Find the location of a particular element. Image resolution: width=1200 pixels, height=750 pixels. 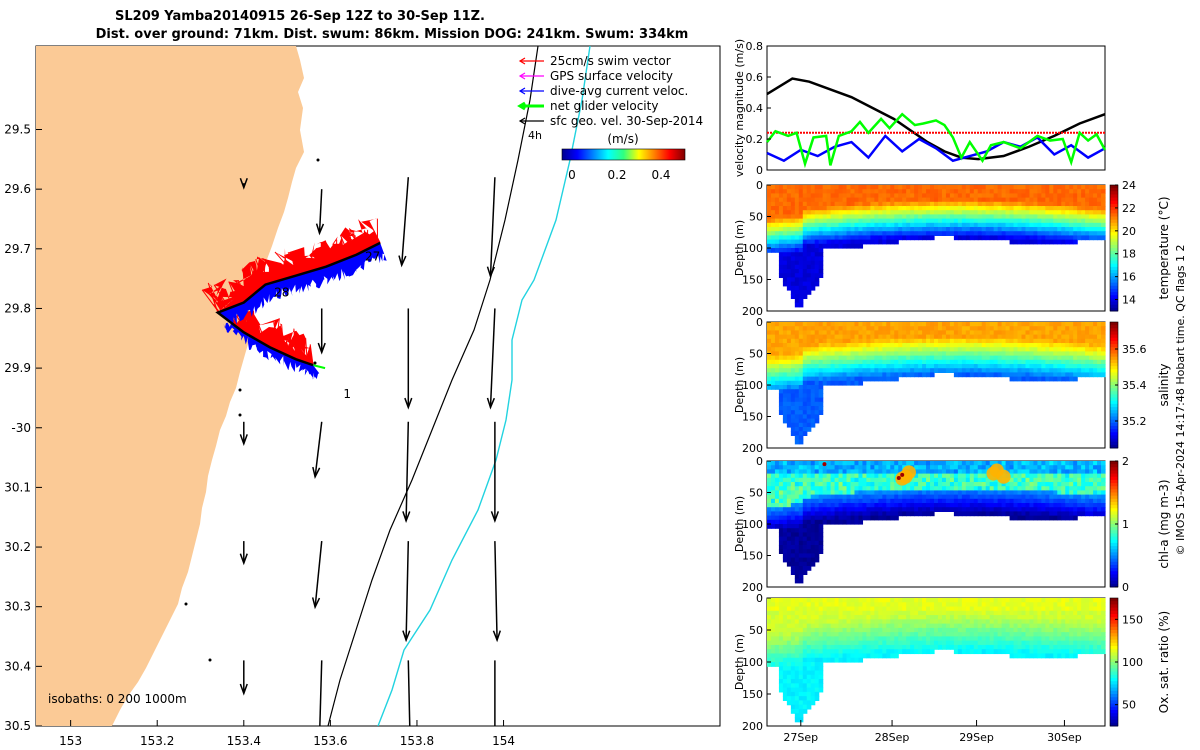

chlorophyll-colorbar-tick-label: 1 is located at coordinates (1125, 524).